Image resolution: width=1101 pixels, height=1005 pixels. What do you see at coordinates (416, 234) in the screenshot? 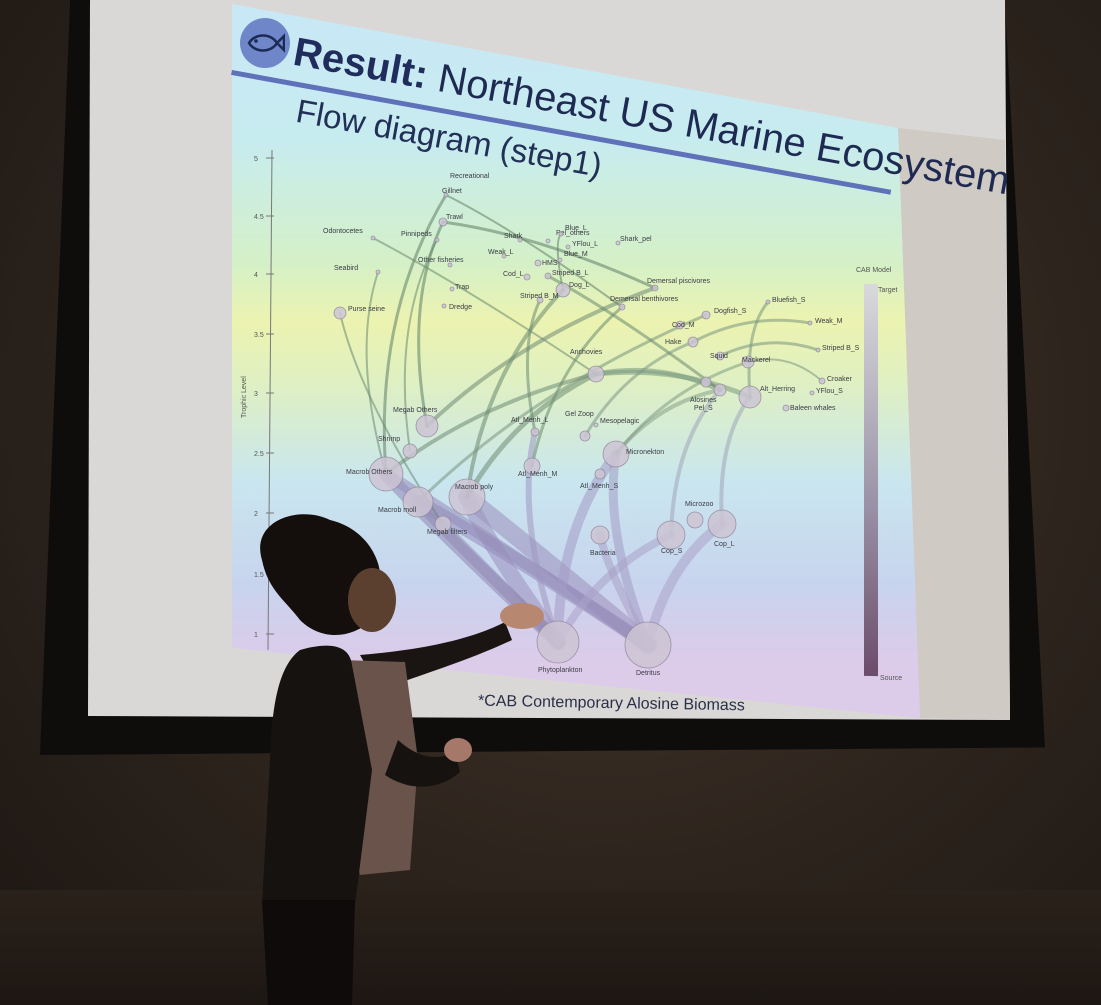
I see `node-label: Pinnipeds` at bounding box center [416, 234].